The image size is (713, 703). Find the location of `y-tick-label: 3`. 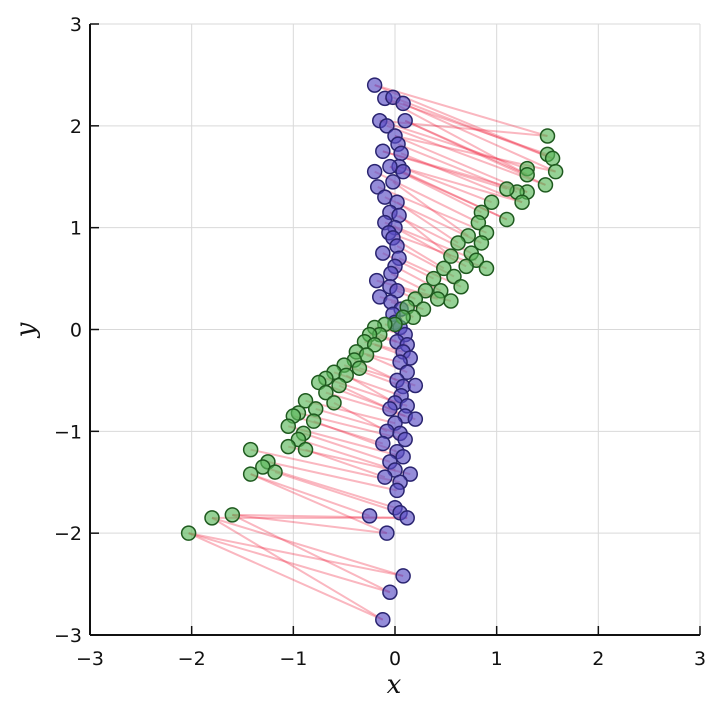

y-tick-label: 3 is located at coordinates (76, 25).